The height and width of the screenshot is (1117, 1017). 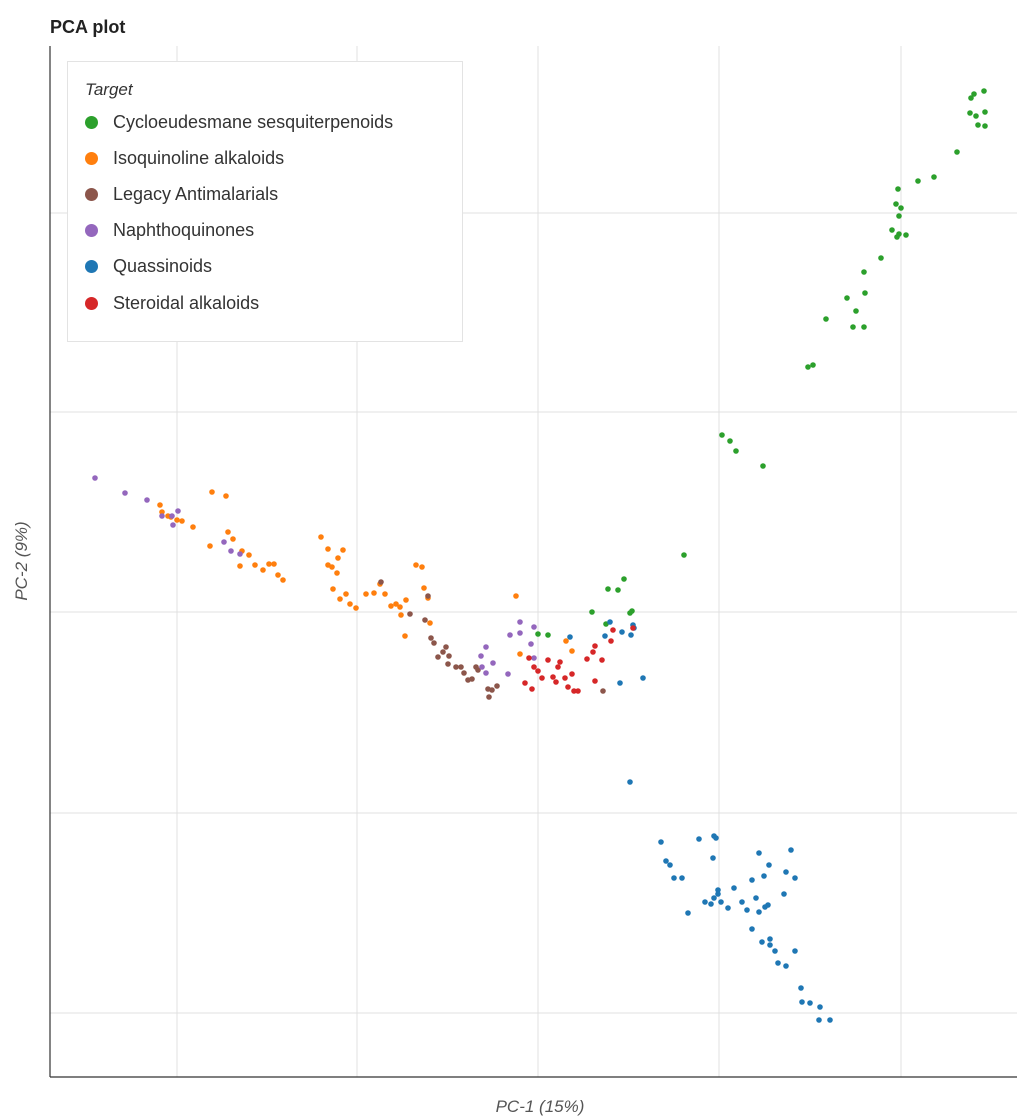 I want to click on series-quassinoids, so click(x=700, y=821).